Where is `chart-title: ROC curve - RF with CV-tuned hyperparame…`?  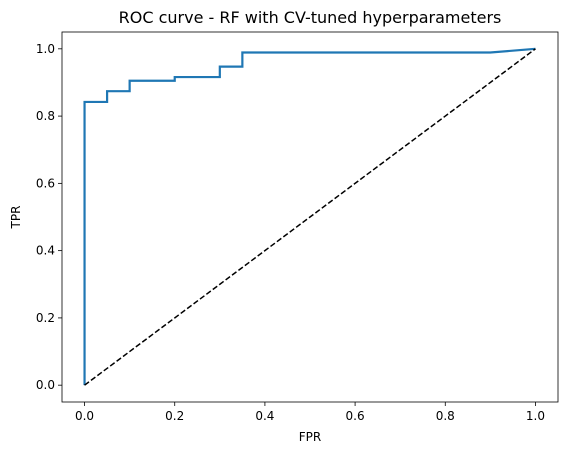 chart-title: ROC curve - RF with CV-tuned hyperparame… is located at coordinates (310, 17).